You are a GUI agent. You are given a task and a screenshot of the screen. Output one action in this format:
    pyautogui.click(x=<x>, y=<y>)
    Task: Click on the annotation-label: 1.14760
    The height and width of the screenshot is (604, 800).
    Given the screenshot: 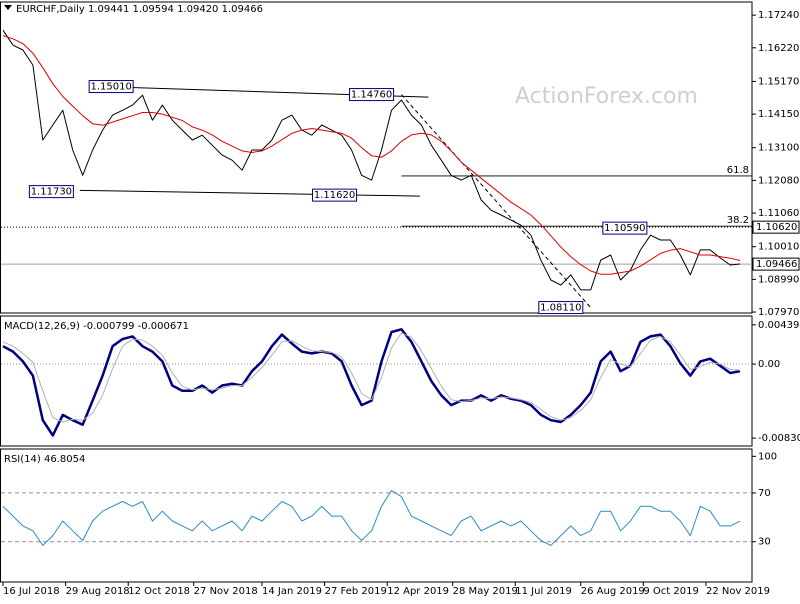 What is the action you would take?
    pyautogui.click(x=371, y=95)
    